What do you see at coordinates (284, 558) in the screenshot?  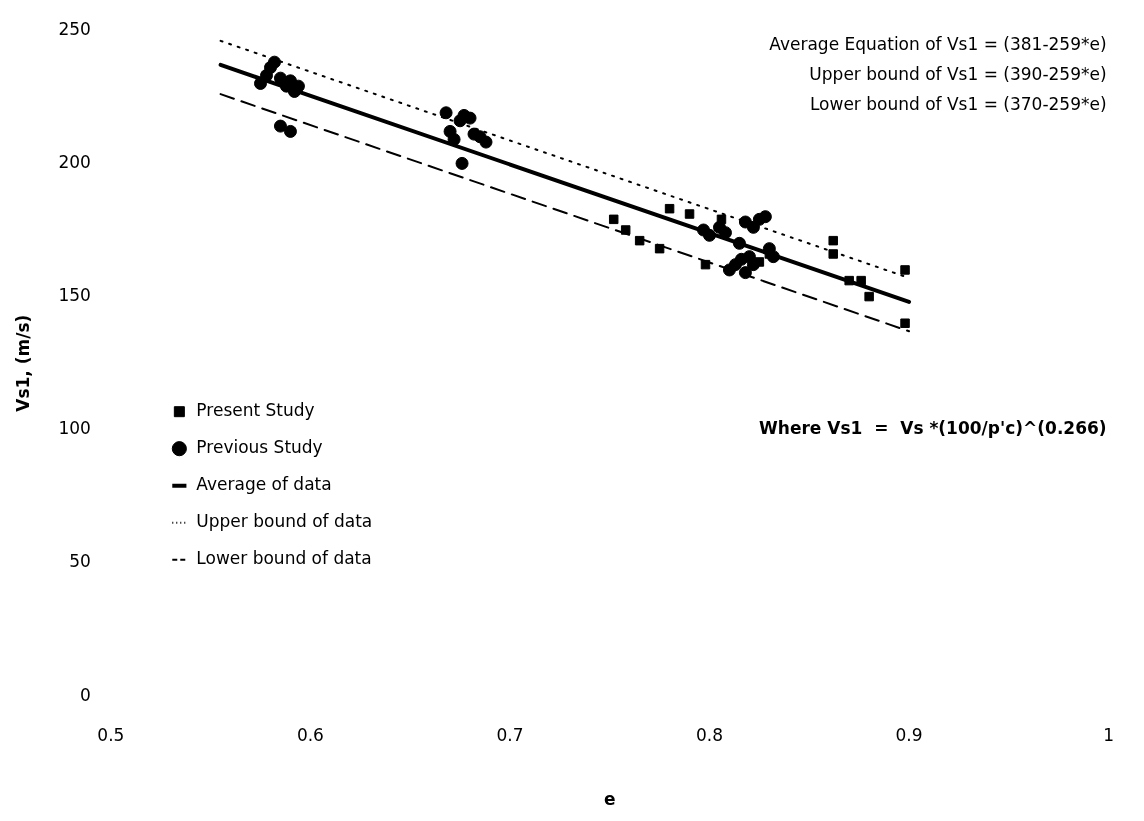 I see `legend-label: Lower bound of data` at bounding box center [284, 558].